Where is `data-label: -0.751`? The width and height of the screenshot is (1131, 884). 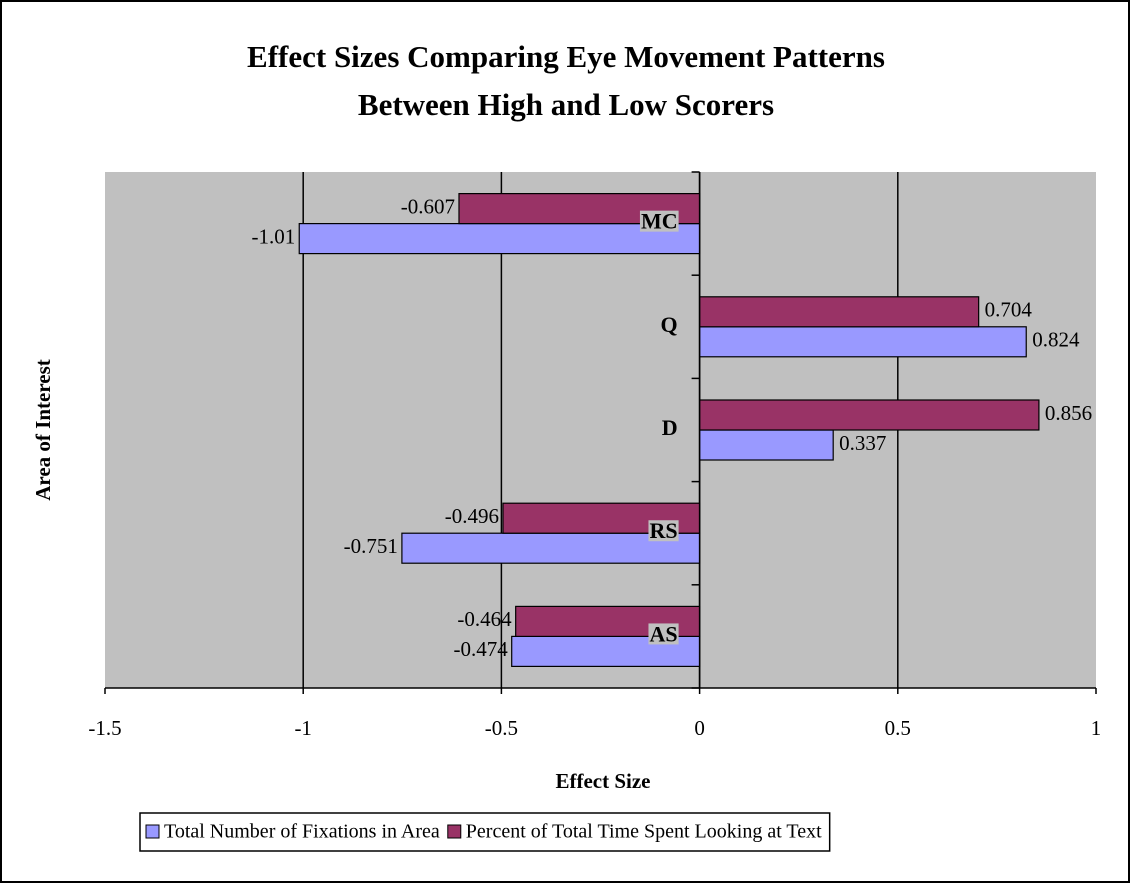 data-label: -0.751 is located at coordinates (371, 546).